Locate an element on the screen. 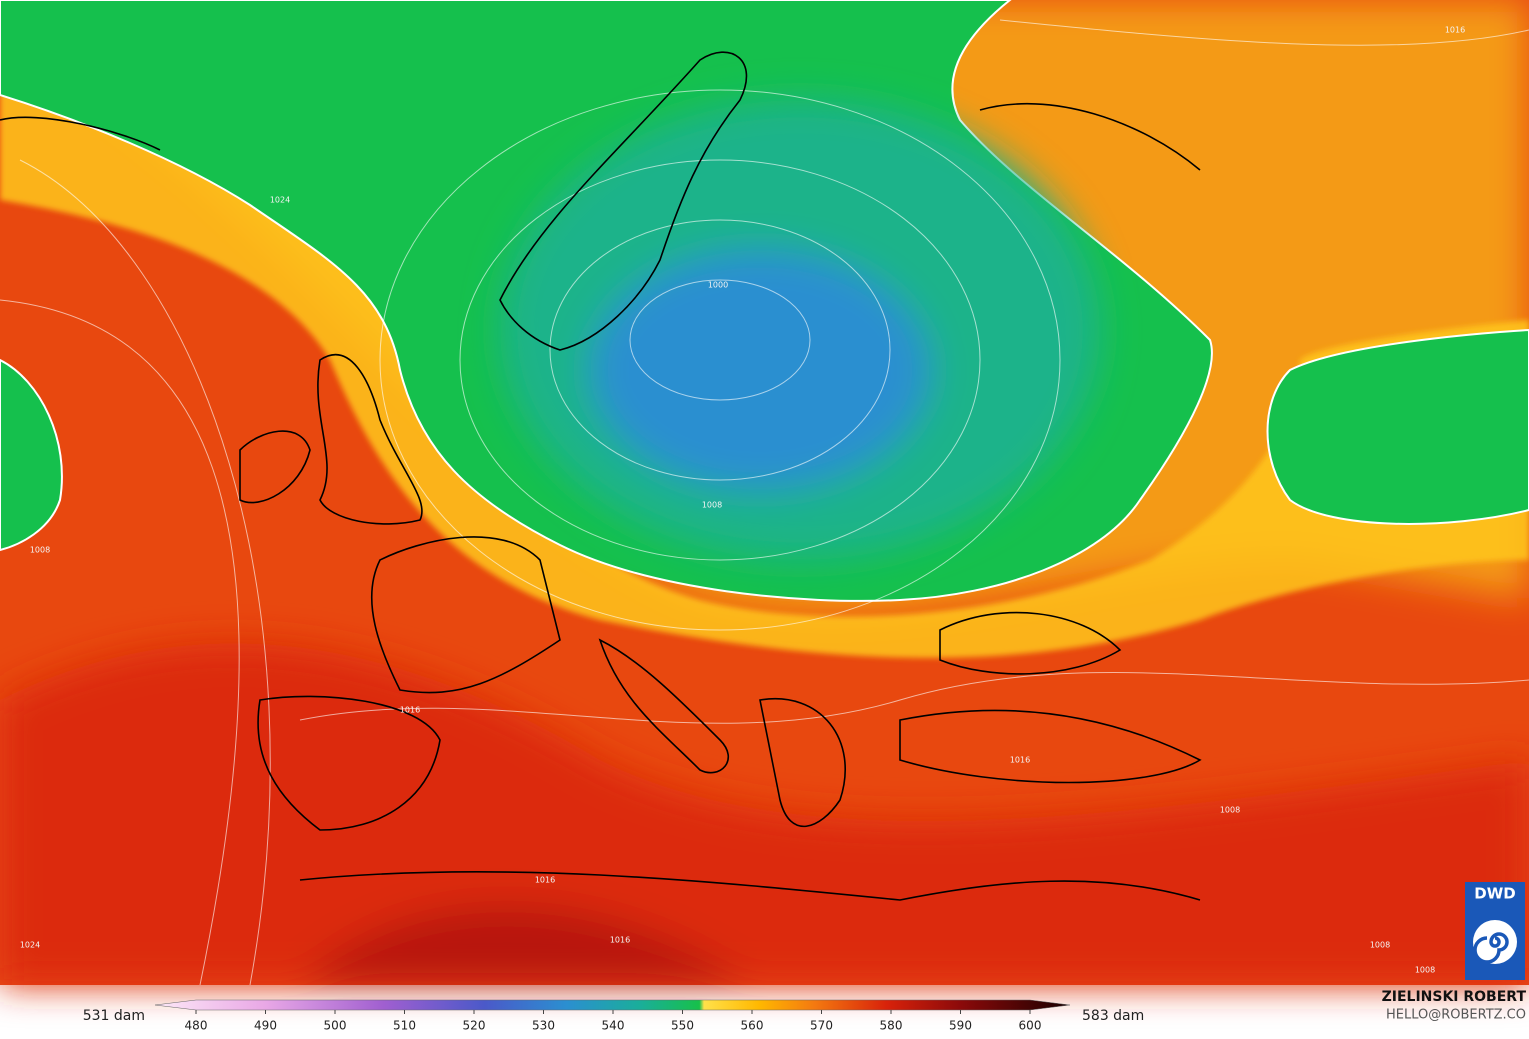 The image size is (1529, 1039). colorbar-ramp is located at coordinates (612, 1005).